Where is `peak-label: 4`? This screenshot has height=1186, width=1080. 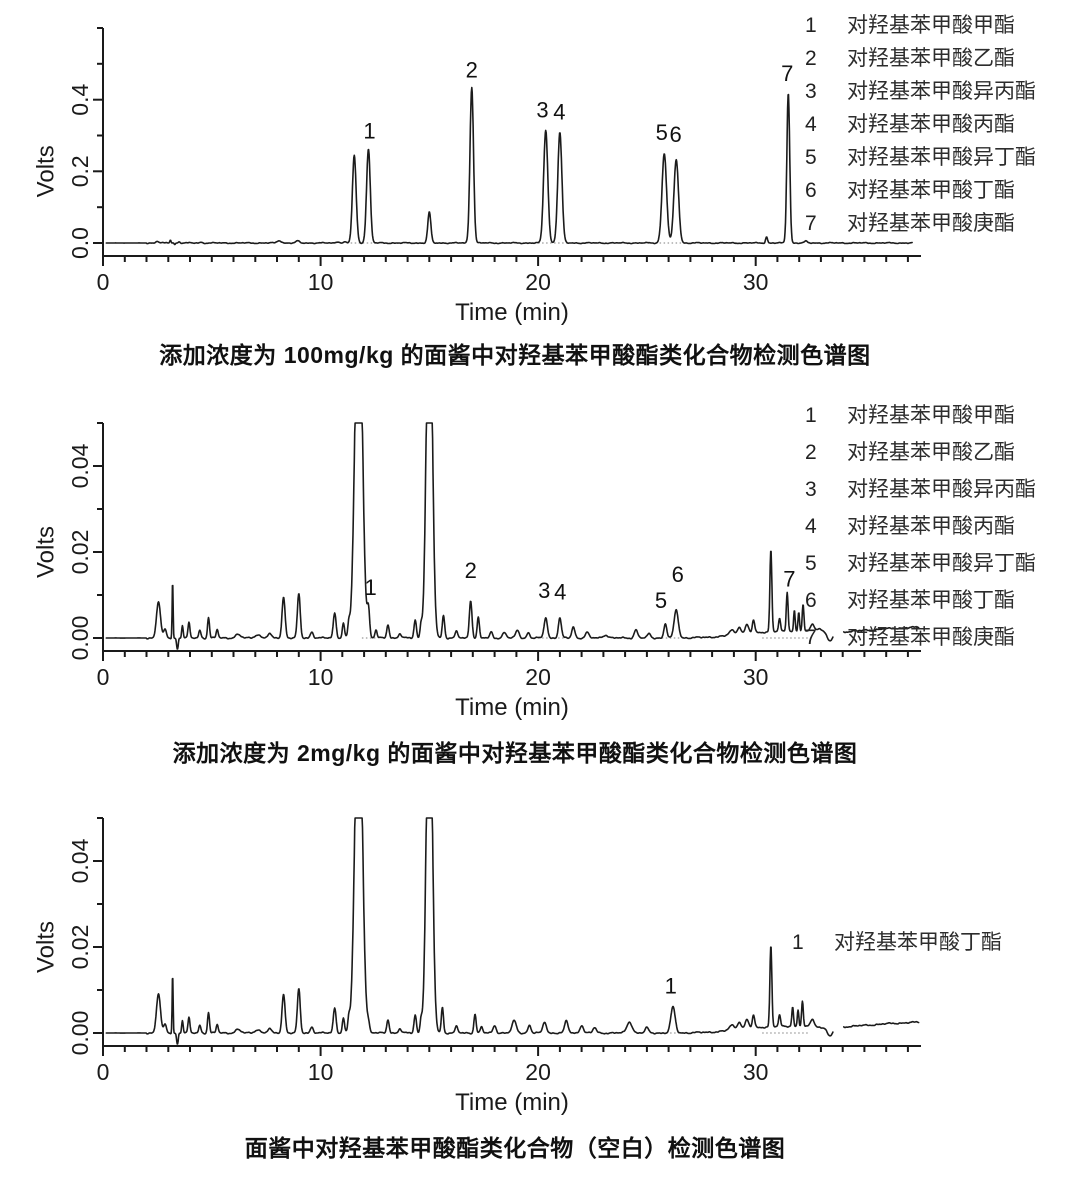
peak-label: 4 is located at coordinates (560, 591).